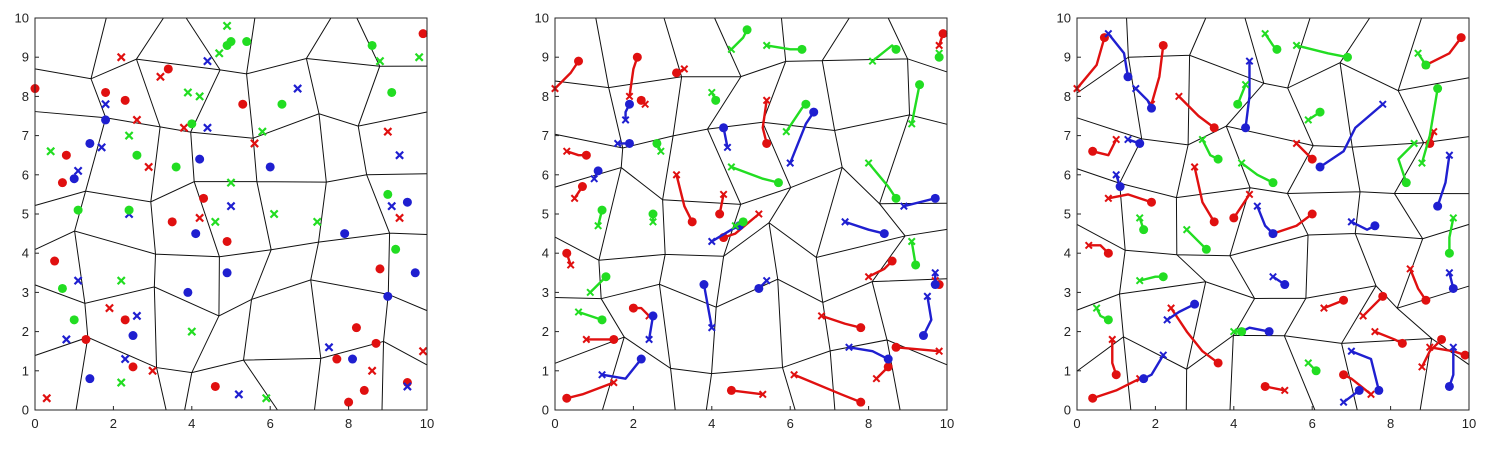  I want to click on y-tick-label: 2, so click(1067, 331).